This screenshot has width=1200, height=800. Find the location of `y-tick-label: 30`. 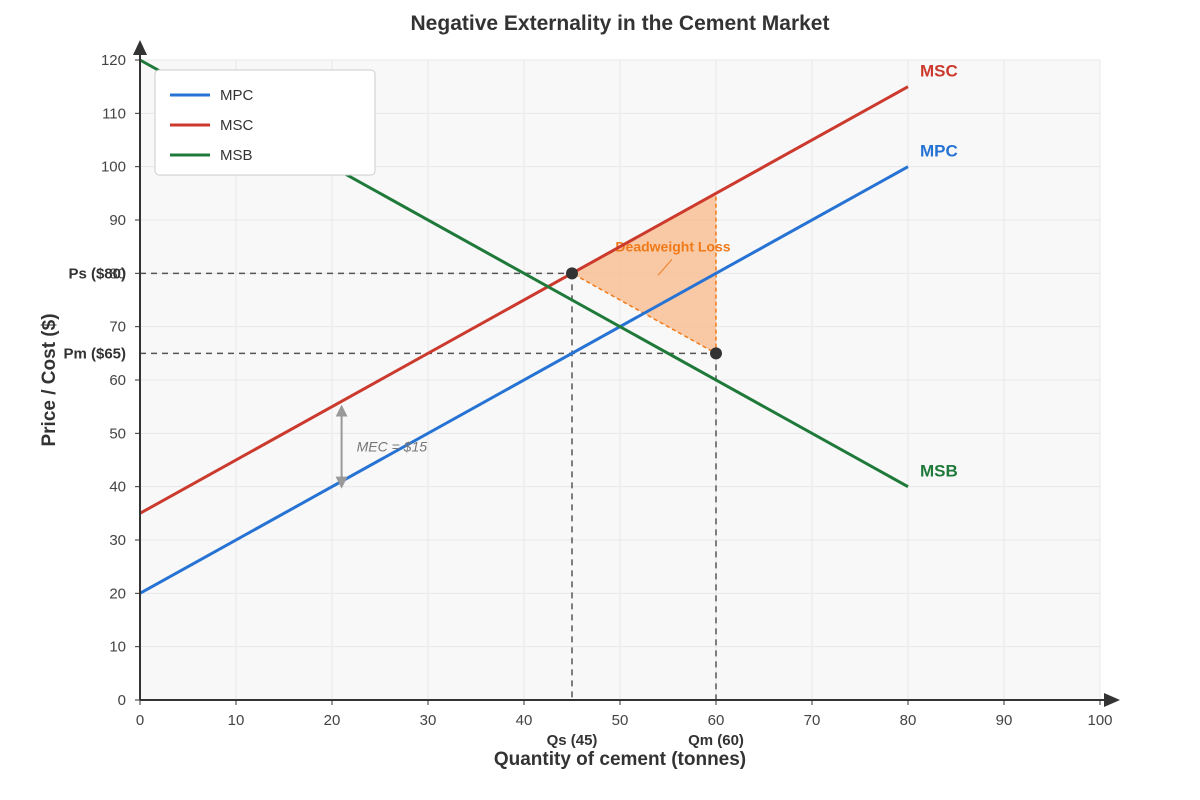

y-tick-label: 30 is located at coordinates (117, 540).